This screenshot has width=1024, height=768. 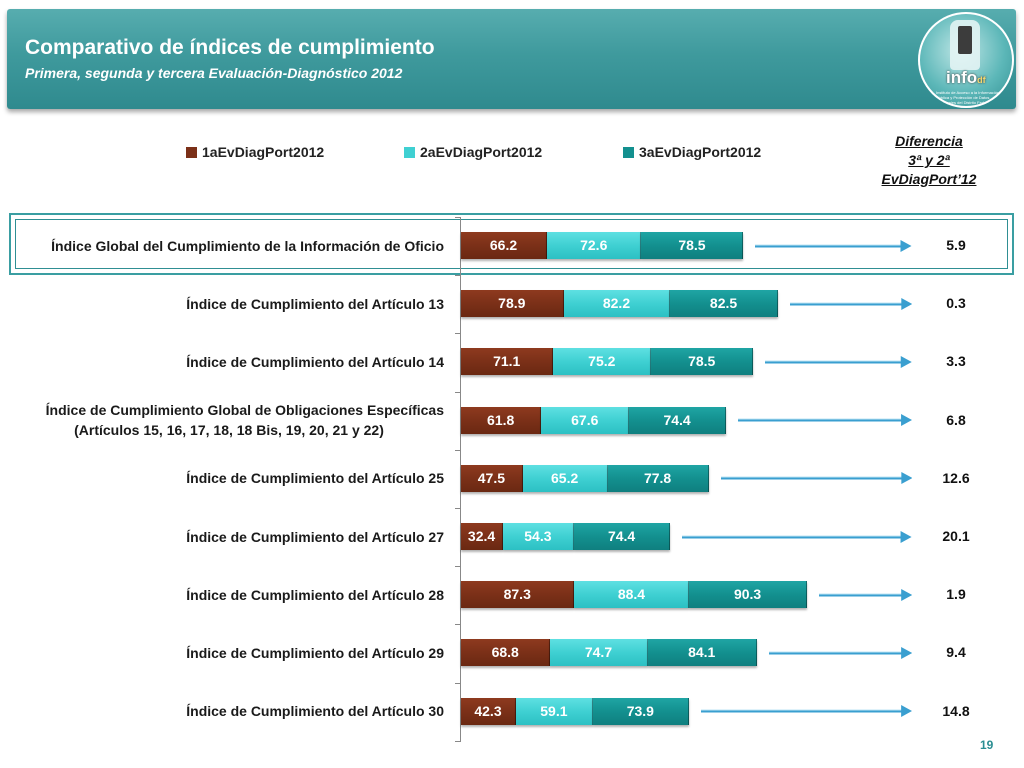 What do you see at coordinates (315, 652) in the screenshot?
I see `category-label: Índice de Cumplimiento del Artículo 29` at bounding box center [315, 652].